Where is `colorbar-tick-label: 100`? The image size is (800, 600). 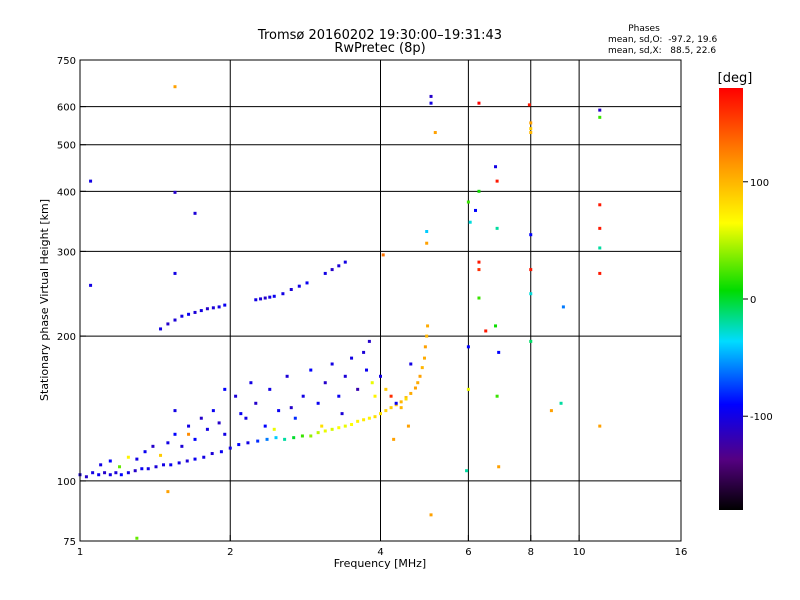 colorbar-tick-label: 100 is located at coordinates (759, 183).